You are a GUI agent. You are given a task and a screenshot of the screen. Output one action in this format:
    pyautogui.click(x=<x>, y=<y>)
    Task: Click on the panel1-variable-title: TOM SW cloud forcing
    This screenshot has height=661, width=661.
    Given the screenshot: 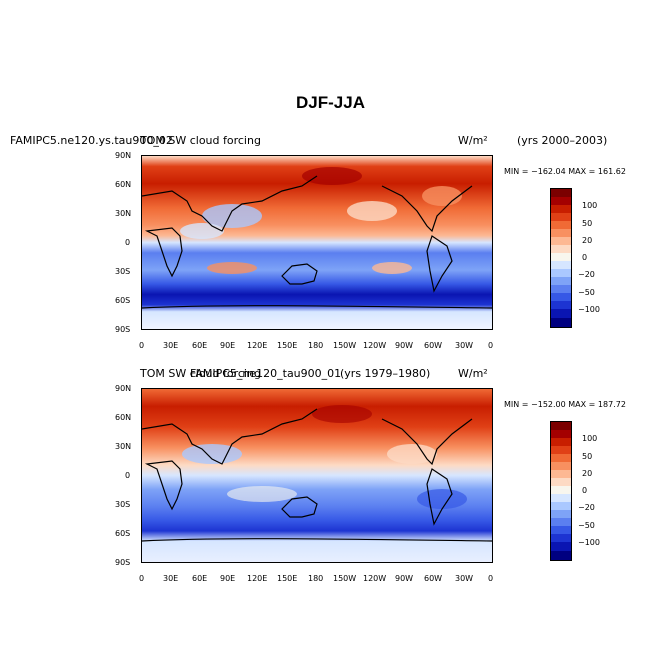 What is the action you would take?
    pyautogui.click(x=200, y=140)
    